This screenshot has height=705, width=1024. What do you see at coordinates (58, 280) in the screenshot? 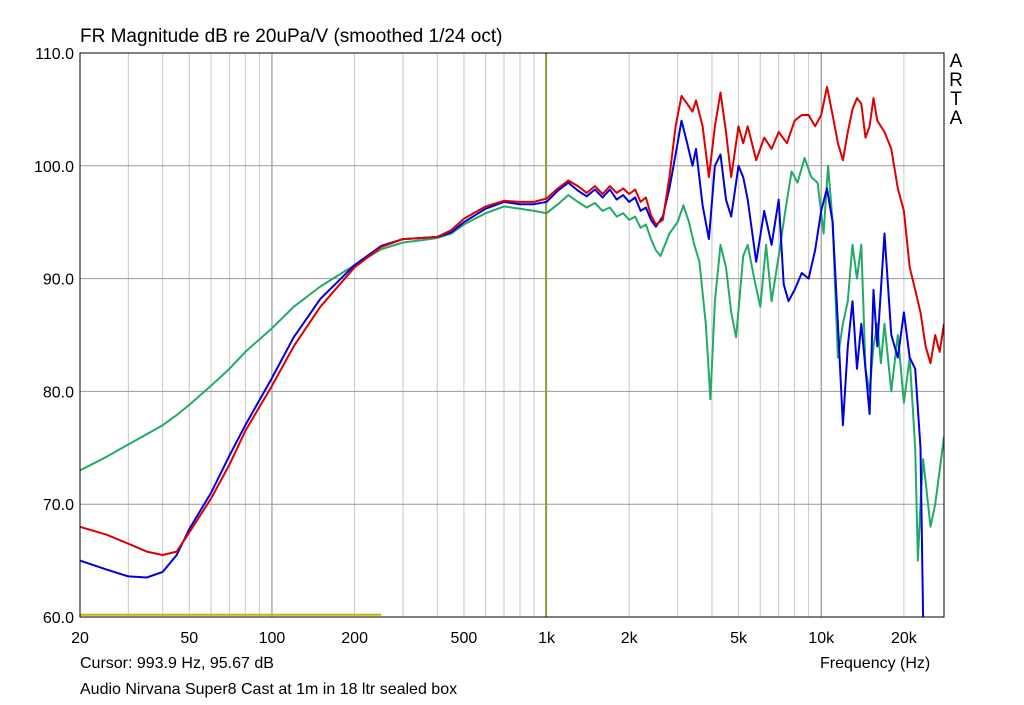
I see `y-tick-label: 90.0` at bounding box center [58, 280].